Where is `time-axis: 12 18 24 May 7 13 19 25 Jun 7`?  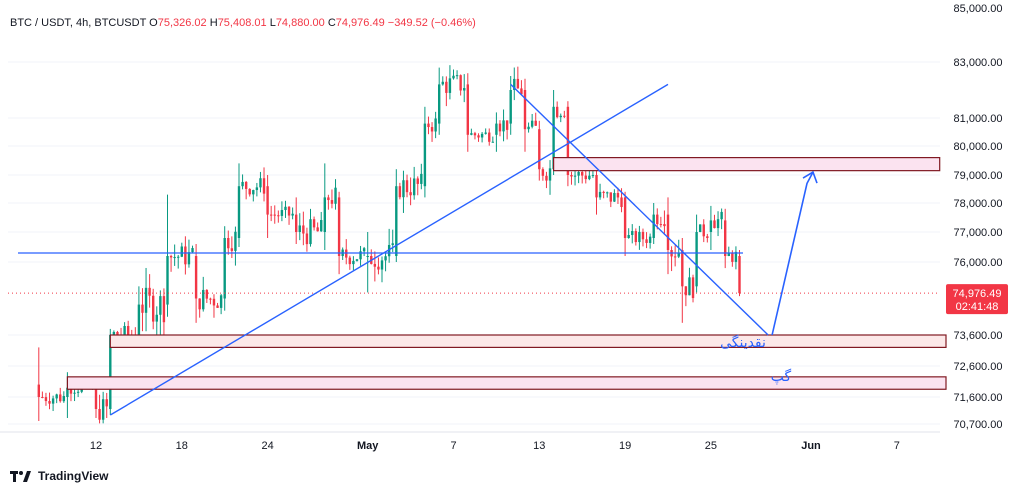 time-axis: 12 18 24 May 7 13 19 25 Jun 7 is located at coordinates (470, 441).